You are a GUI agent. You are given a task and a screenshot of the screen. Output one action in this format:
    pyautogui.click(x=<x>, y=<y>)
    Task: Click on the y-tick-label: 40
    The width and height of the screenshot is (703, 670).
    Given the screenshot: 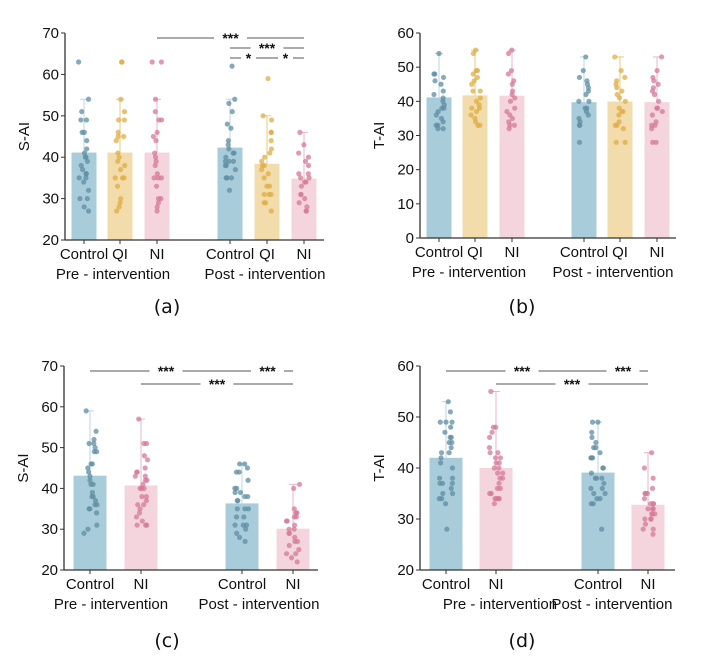 What is the action you would take?
    pyautogui.click(x=50, y=157)
    